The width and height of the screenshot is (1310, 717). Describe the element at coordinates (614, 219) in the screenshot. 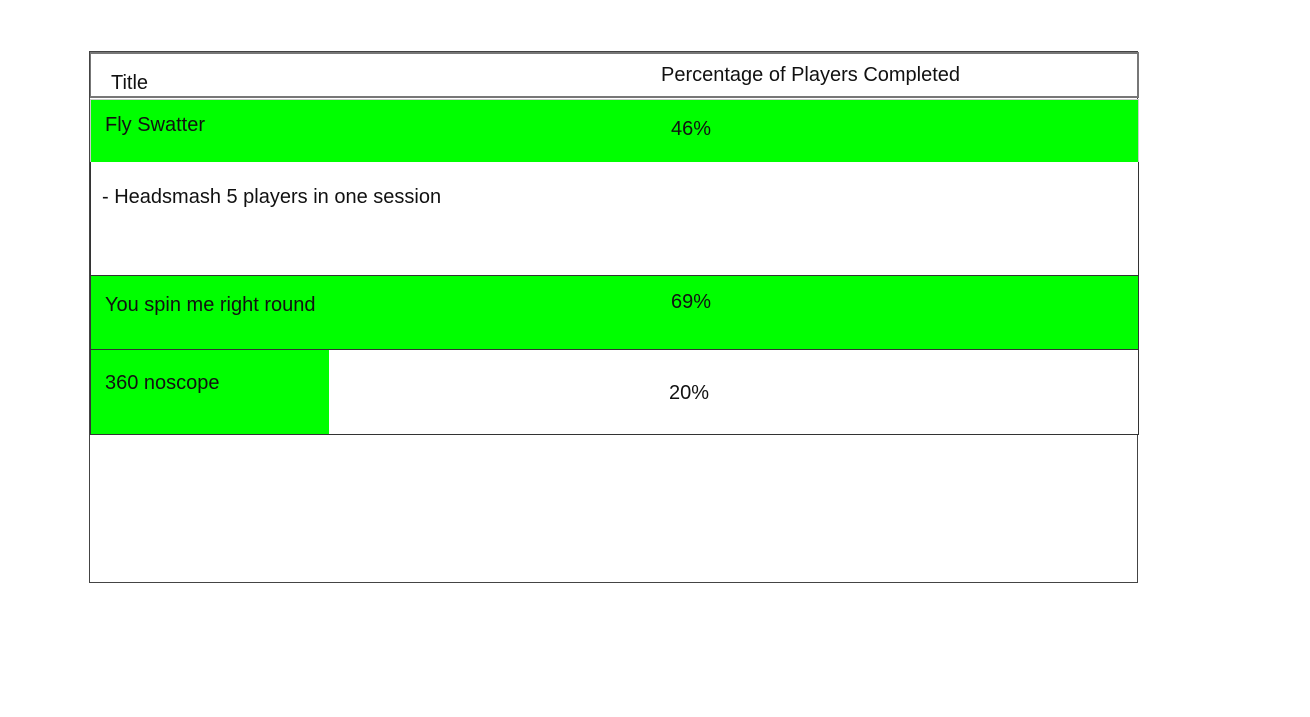

I see `achievement-detail-panel: - Headsmash 5 players in one session` at that location.